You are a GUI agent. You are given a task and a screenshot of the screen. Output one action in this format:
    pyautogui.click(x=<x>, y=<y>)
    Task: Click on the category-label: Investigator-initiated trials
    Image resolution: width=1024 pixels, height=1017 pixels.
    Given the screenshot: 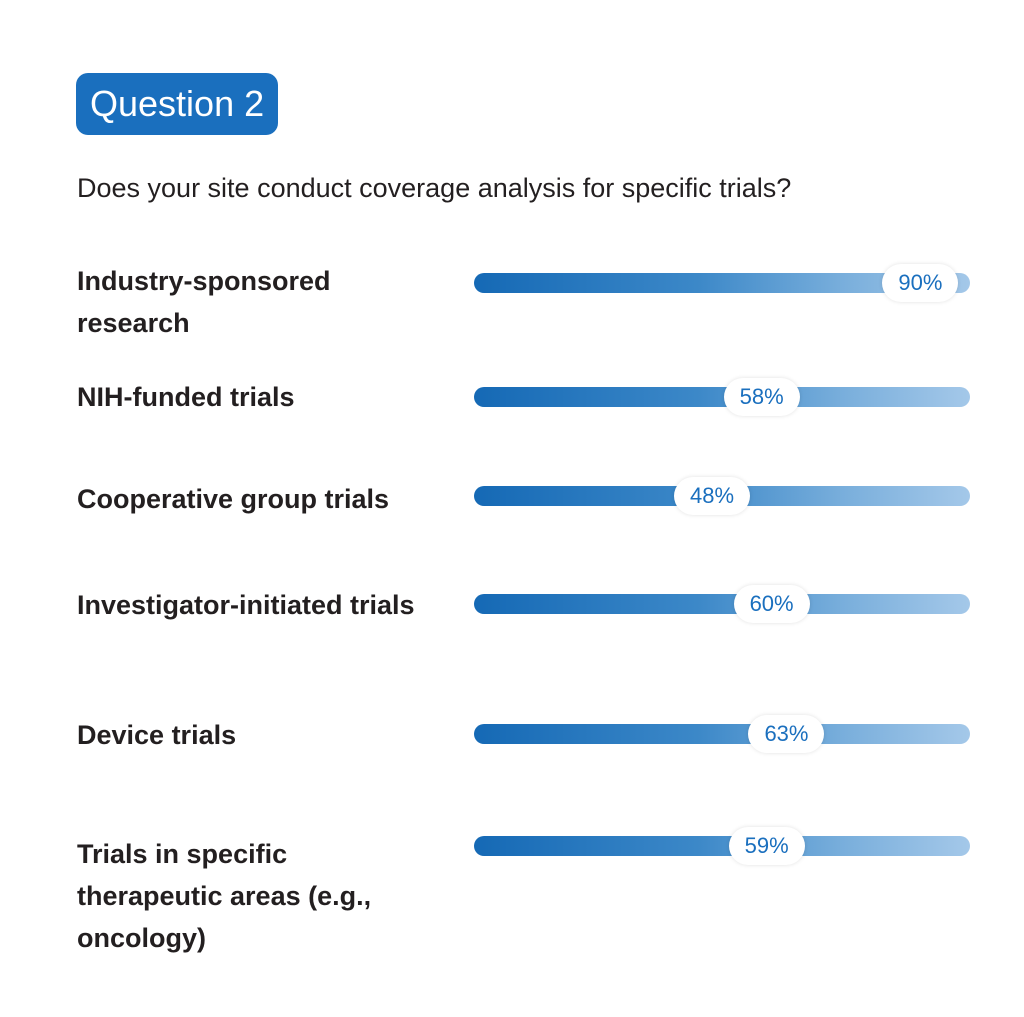 What is the action you would take?
    pyautogui.click(x=246, y=605)
    